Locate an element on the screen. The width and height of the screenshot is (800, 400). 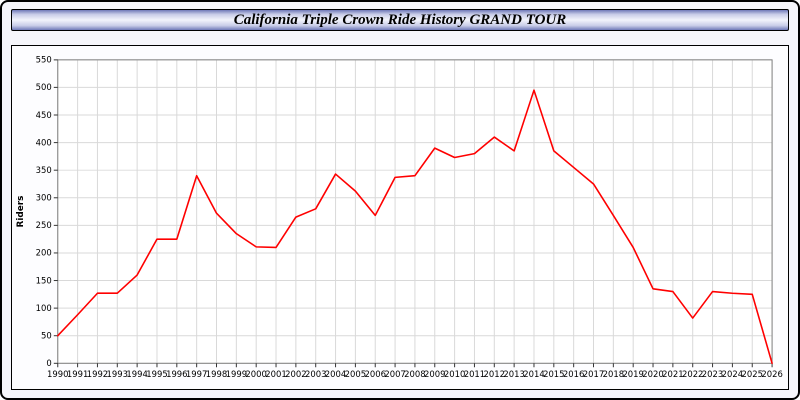
svg-text: 500 is located at coordinates (44, 87).